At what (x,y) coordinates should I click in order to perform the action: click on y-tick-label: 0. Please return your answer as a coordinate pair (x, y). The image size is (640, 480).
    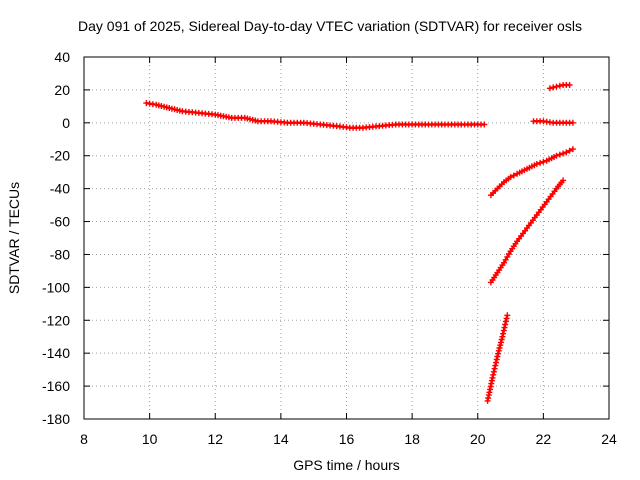
    Looking at the image, I should click on (66, 123).